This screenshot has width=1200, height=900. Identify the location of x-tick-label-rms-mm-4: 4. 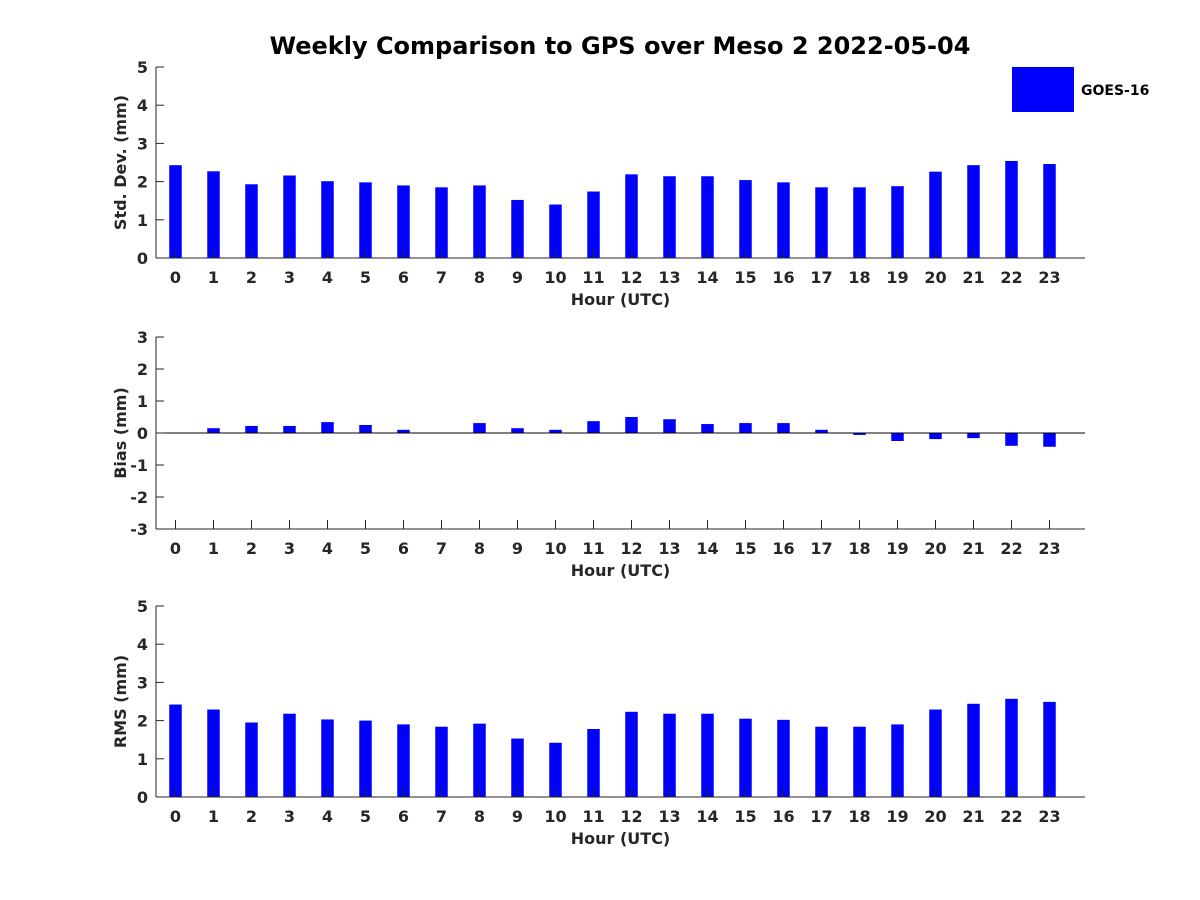
(327, 816).